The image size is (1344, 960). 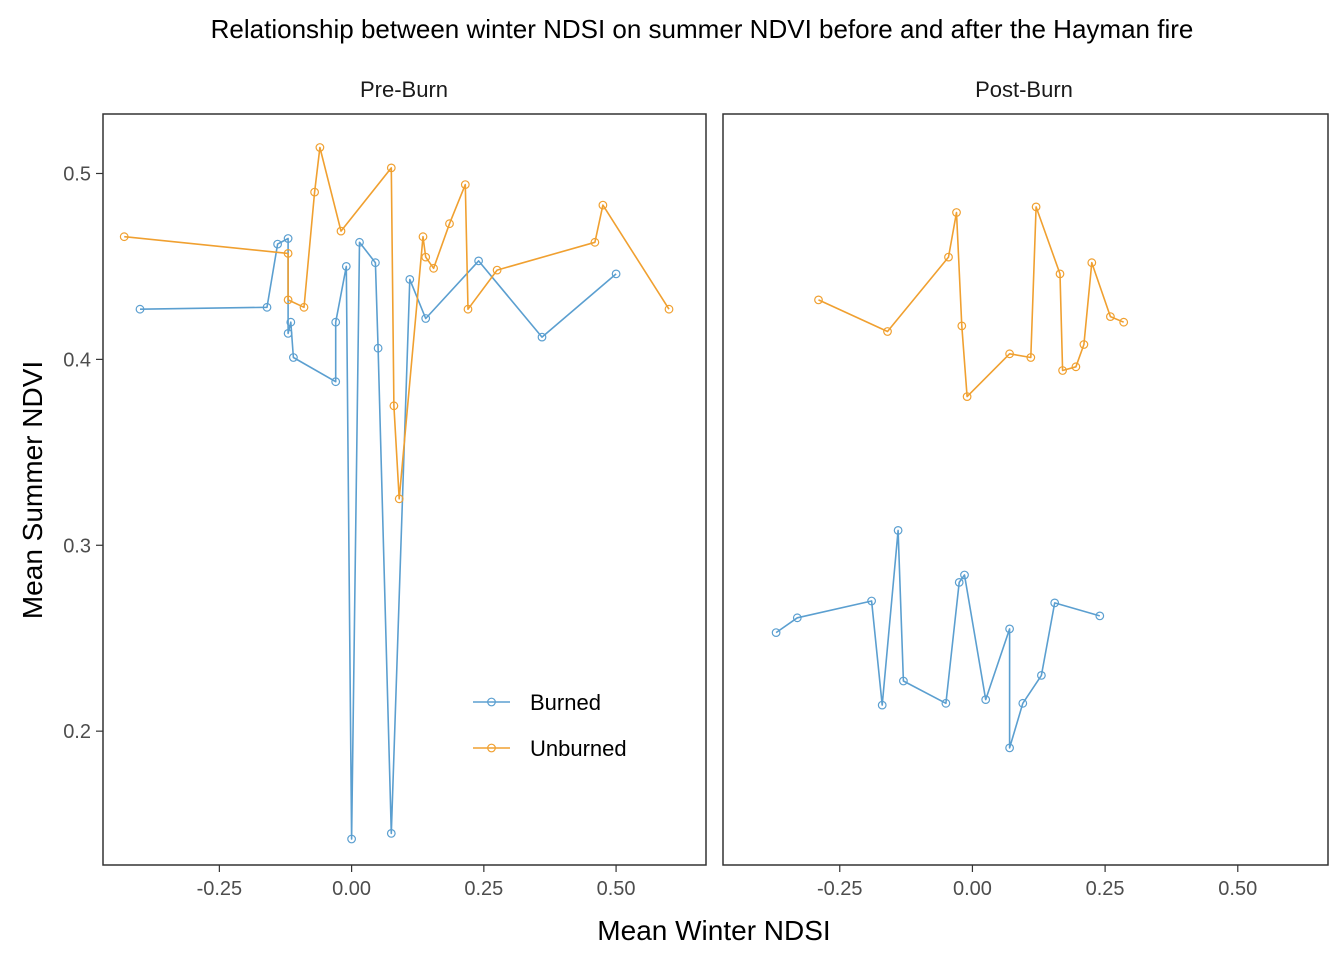 What do you see at coordinates (1024, 89) in the screenshot?
I see `panel-strip-post-burn: Post-Burn` at bounding box center [1024, 89].